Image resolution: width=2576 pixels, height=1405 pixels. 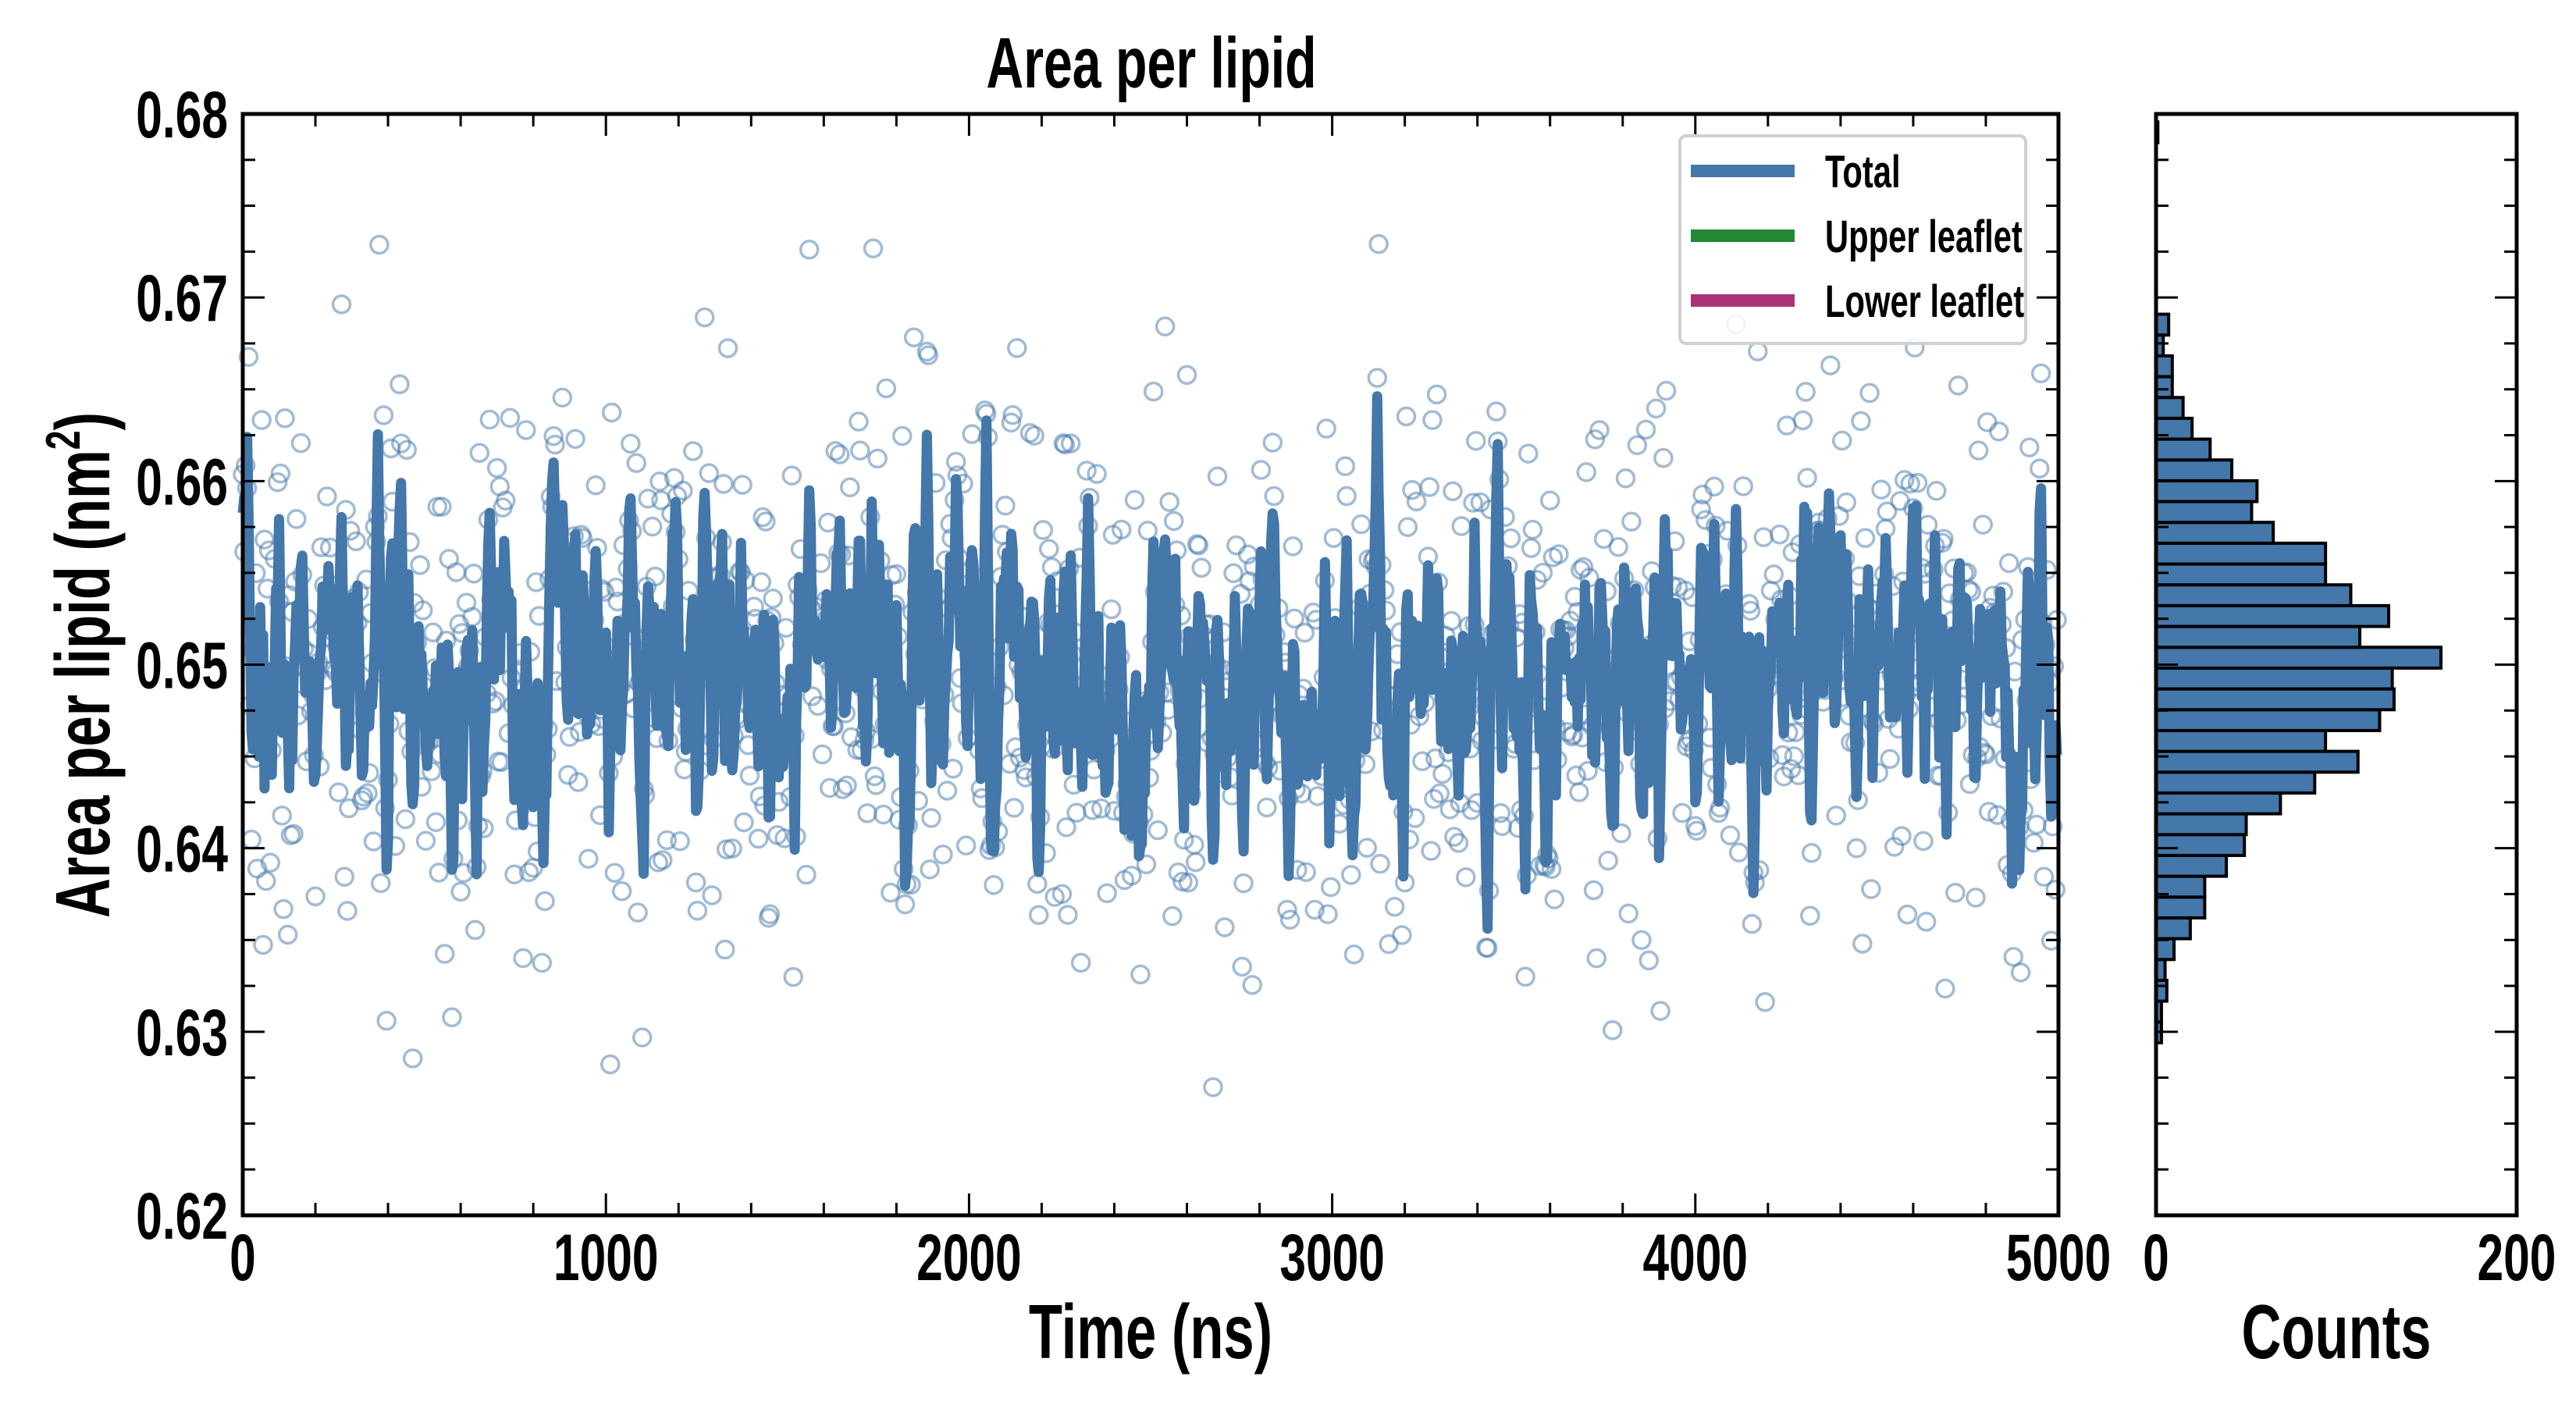 What do you see at coordinates (606, 1257) in the screenshot?
I see `x-tick-label: 1000` at bounding box center [606, 1257].